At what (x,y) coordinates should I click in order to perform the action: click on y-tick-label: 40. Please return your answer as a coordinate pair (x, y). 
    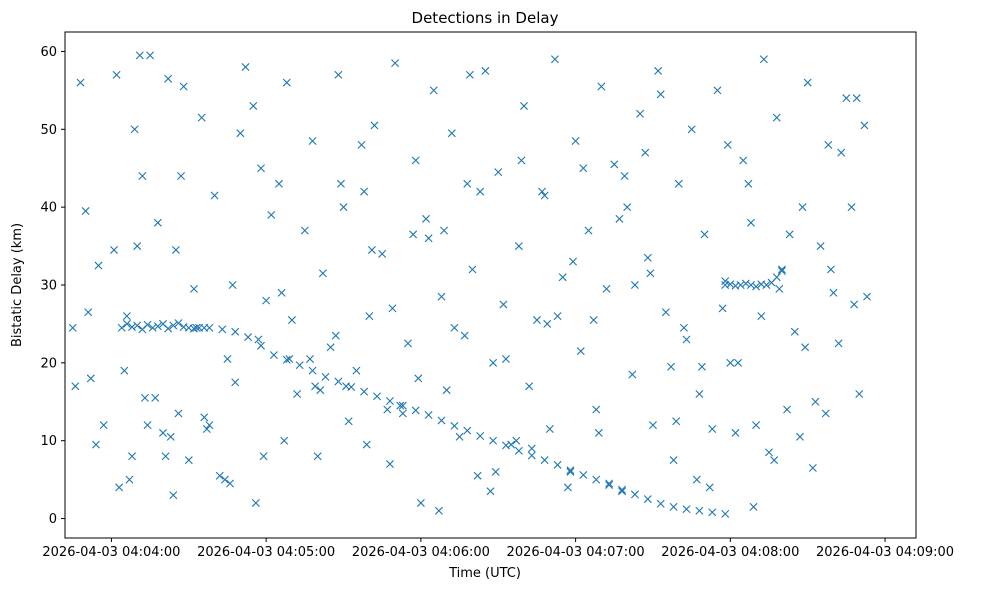
    Looking at the image, I should click on (48, 208).